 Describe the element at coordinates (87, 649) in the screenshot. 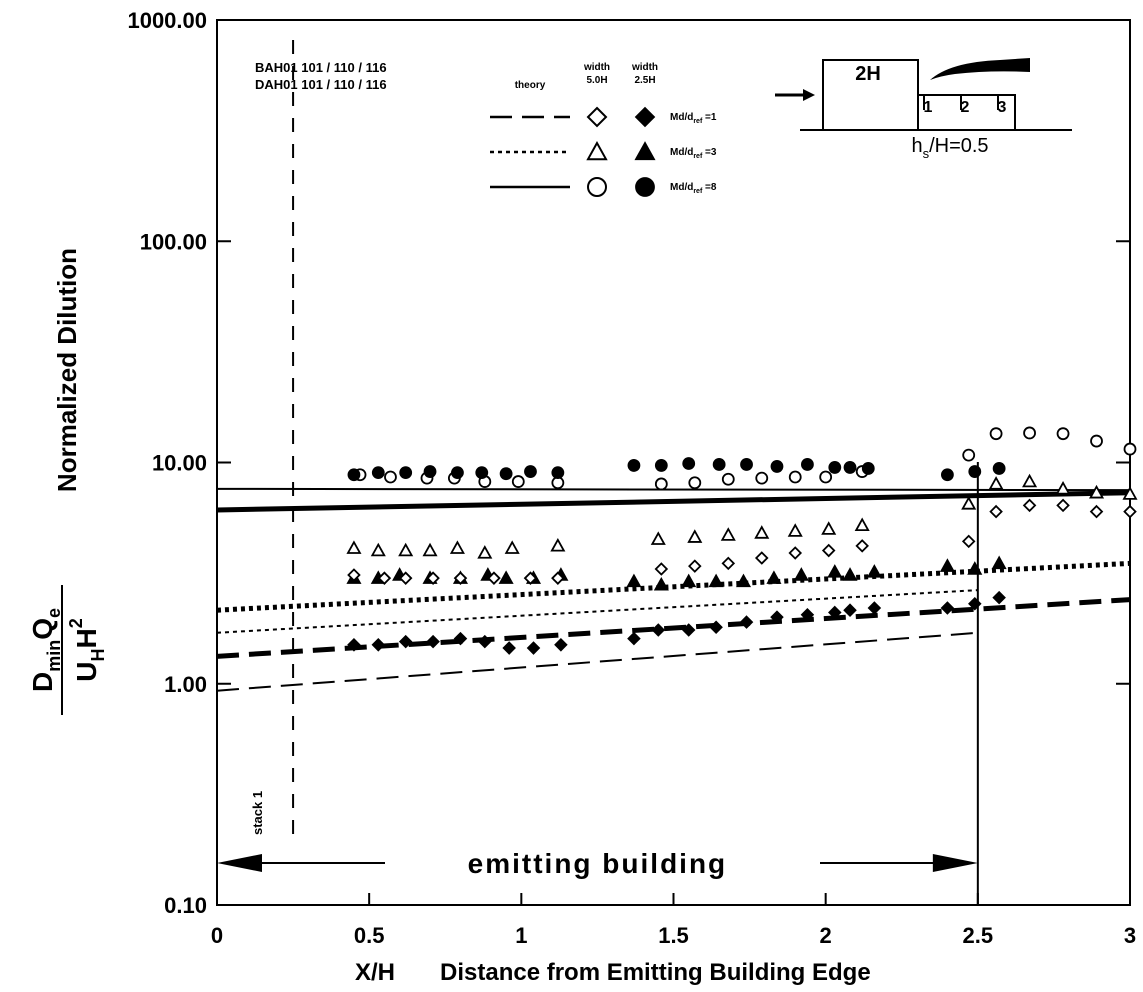

I see `formula-part: UHH2` at that location.